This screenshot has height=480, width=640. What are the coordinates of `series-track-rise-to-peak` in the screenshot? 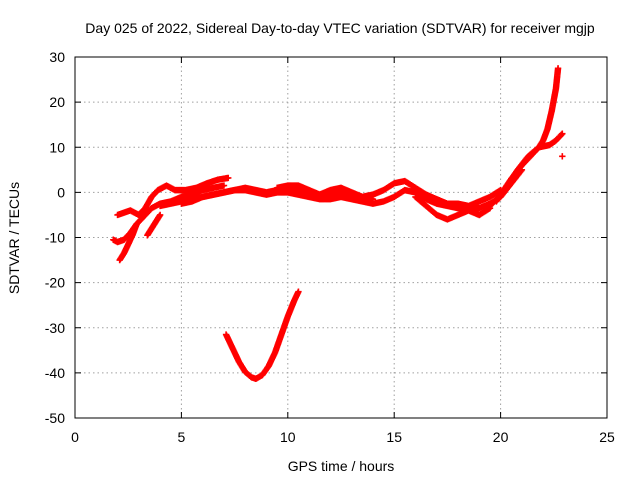 It's located at (524, 137).